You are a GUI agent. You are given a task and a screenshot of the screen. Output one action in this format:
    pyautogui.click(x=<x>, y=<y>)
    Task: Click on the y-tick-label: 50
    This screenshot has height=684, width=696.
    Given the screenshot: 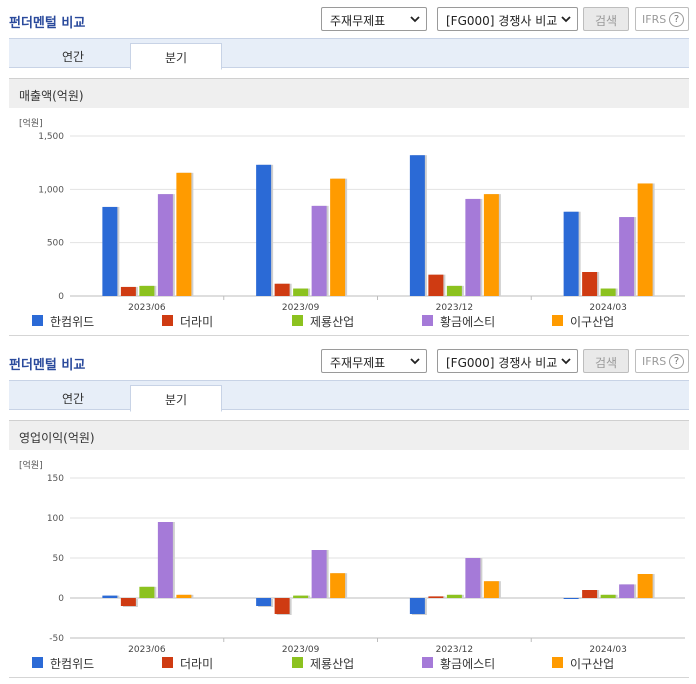 What is the action you would take?
    pyautogui.click(x=59, y=559)
    